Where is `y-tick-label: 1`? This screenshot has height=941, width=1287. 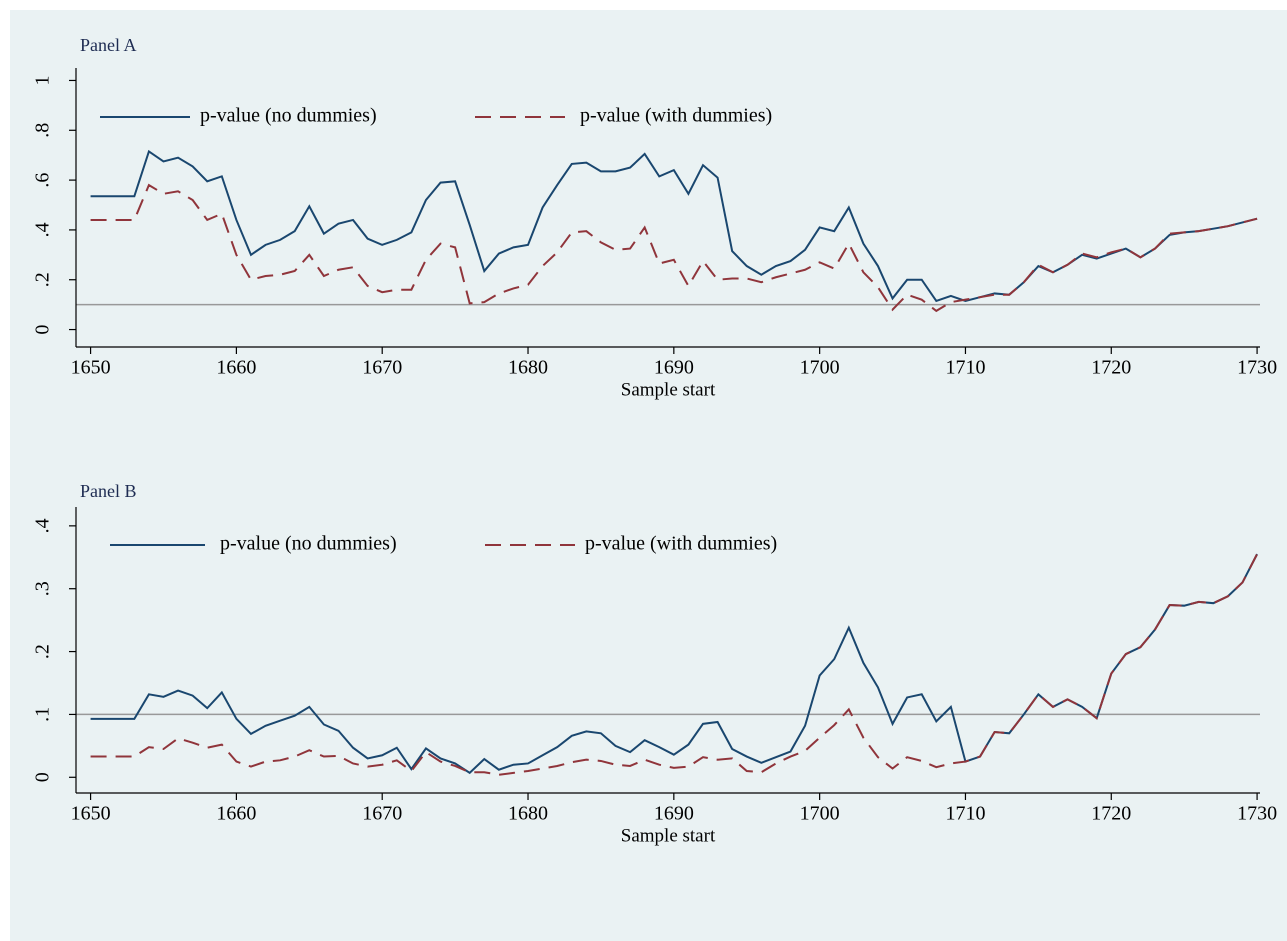 y-tick-label: 1 is located at coordinates (43, 80).